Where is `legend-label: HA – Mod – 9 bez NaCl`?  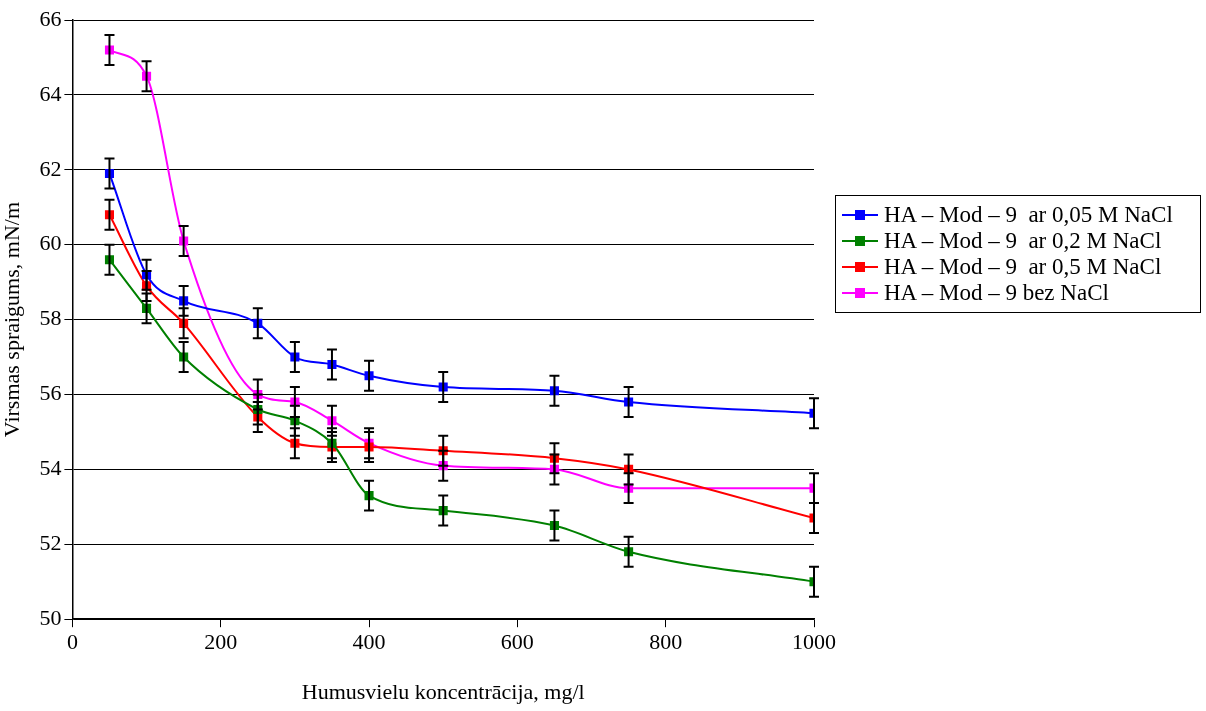
legend-label: HA – Mod – 9 bez NaCl is located at coordinates (996, 293).